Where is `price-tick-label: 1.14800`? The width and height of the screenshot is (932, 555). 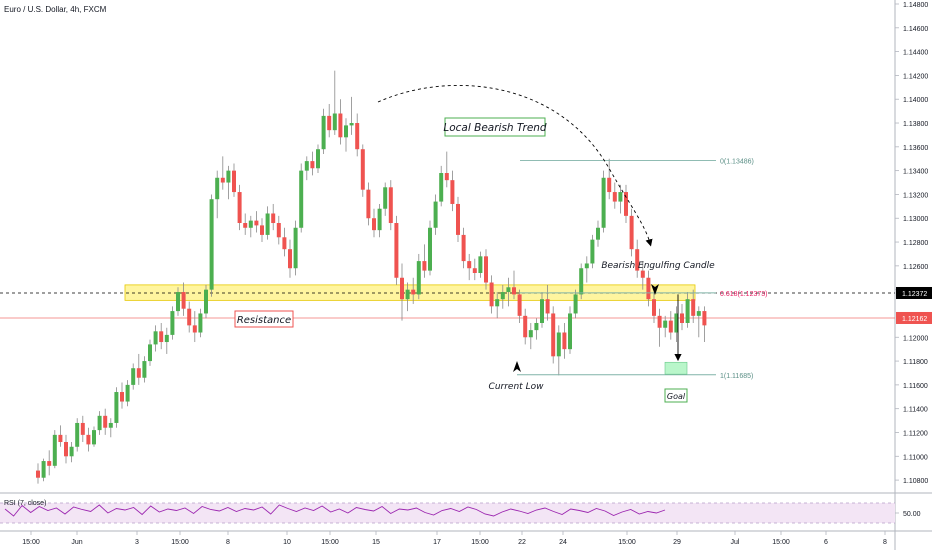 price-tick-label: 1.14800 is located at coordinates (915, 5).